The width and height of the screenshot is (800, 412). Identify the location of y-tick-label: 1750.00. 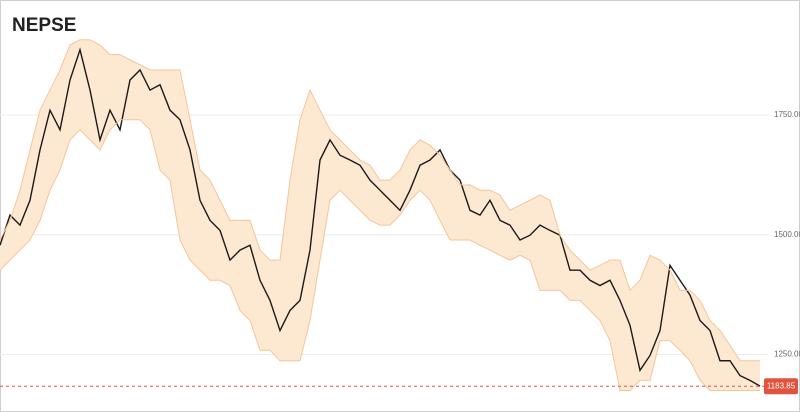
(787, 114).